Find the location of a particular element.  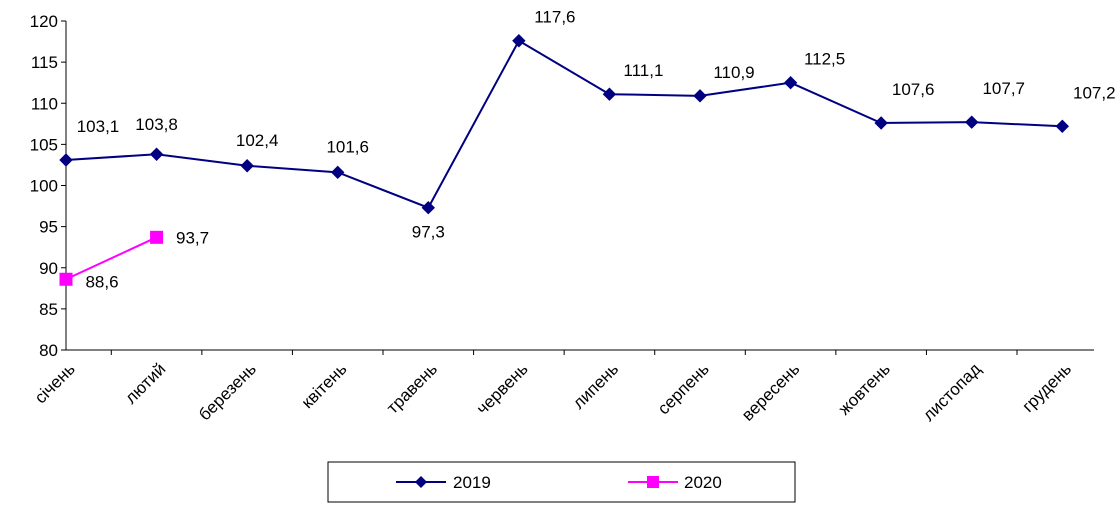

legend-marker-2020 is located at coordinates (653, 482).